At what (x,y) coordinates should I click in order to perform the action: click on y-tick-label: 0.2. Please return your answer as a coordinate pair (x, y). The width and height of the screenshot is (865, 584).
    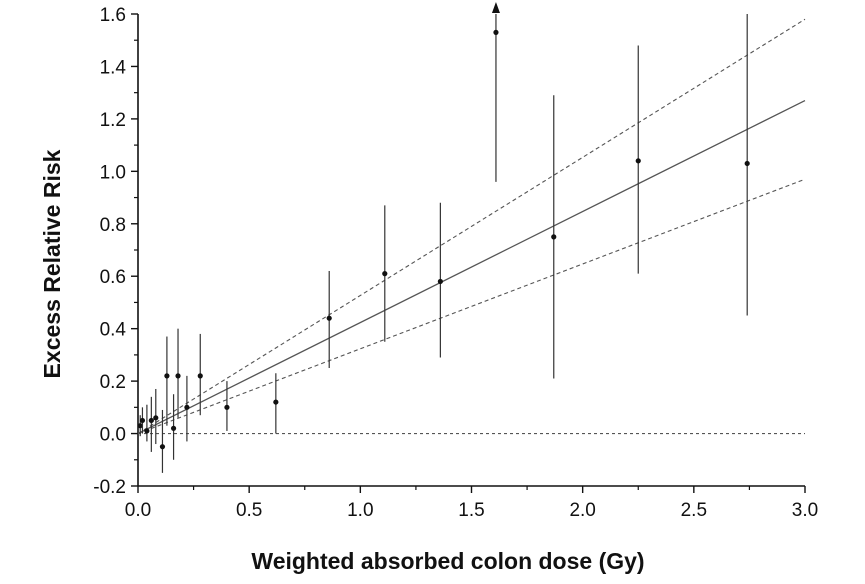
    Looking at the image, I should click on (113, 382).